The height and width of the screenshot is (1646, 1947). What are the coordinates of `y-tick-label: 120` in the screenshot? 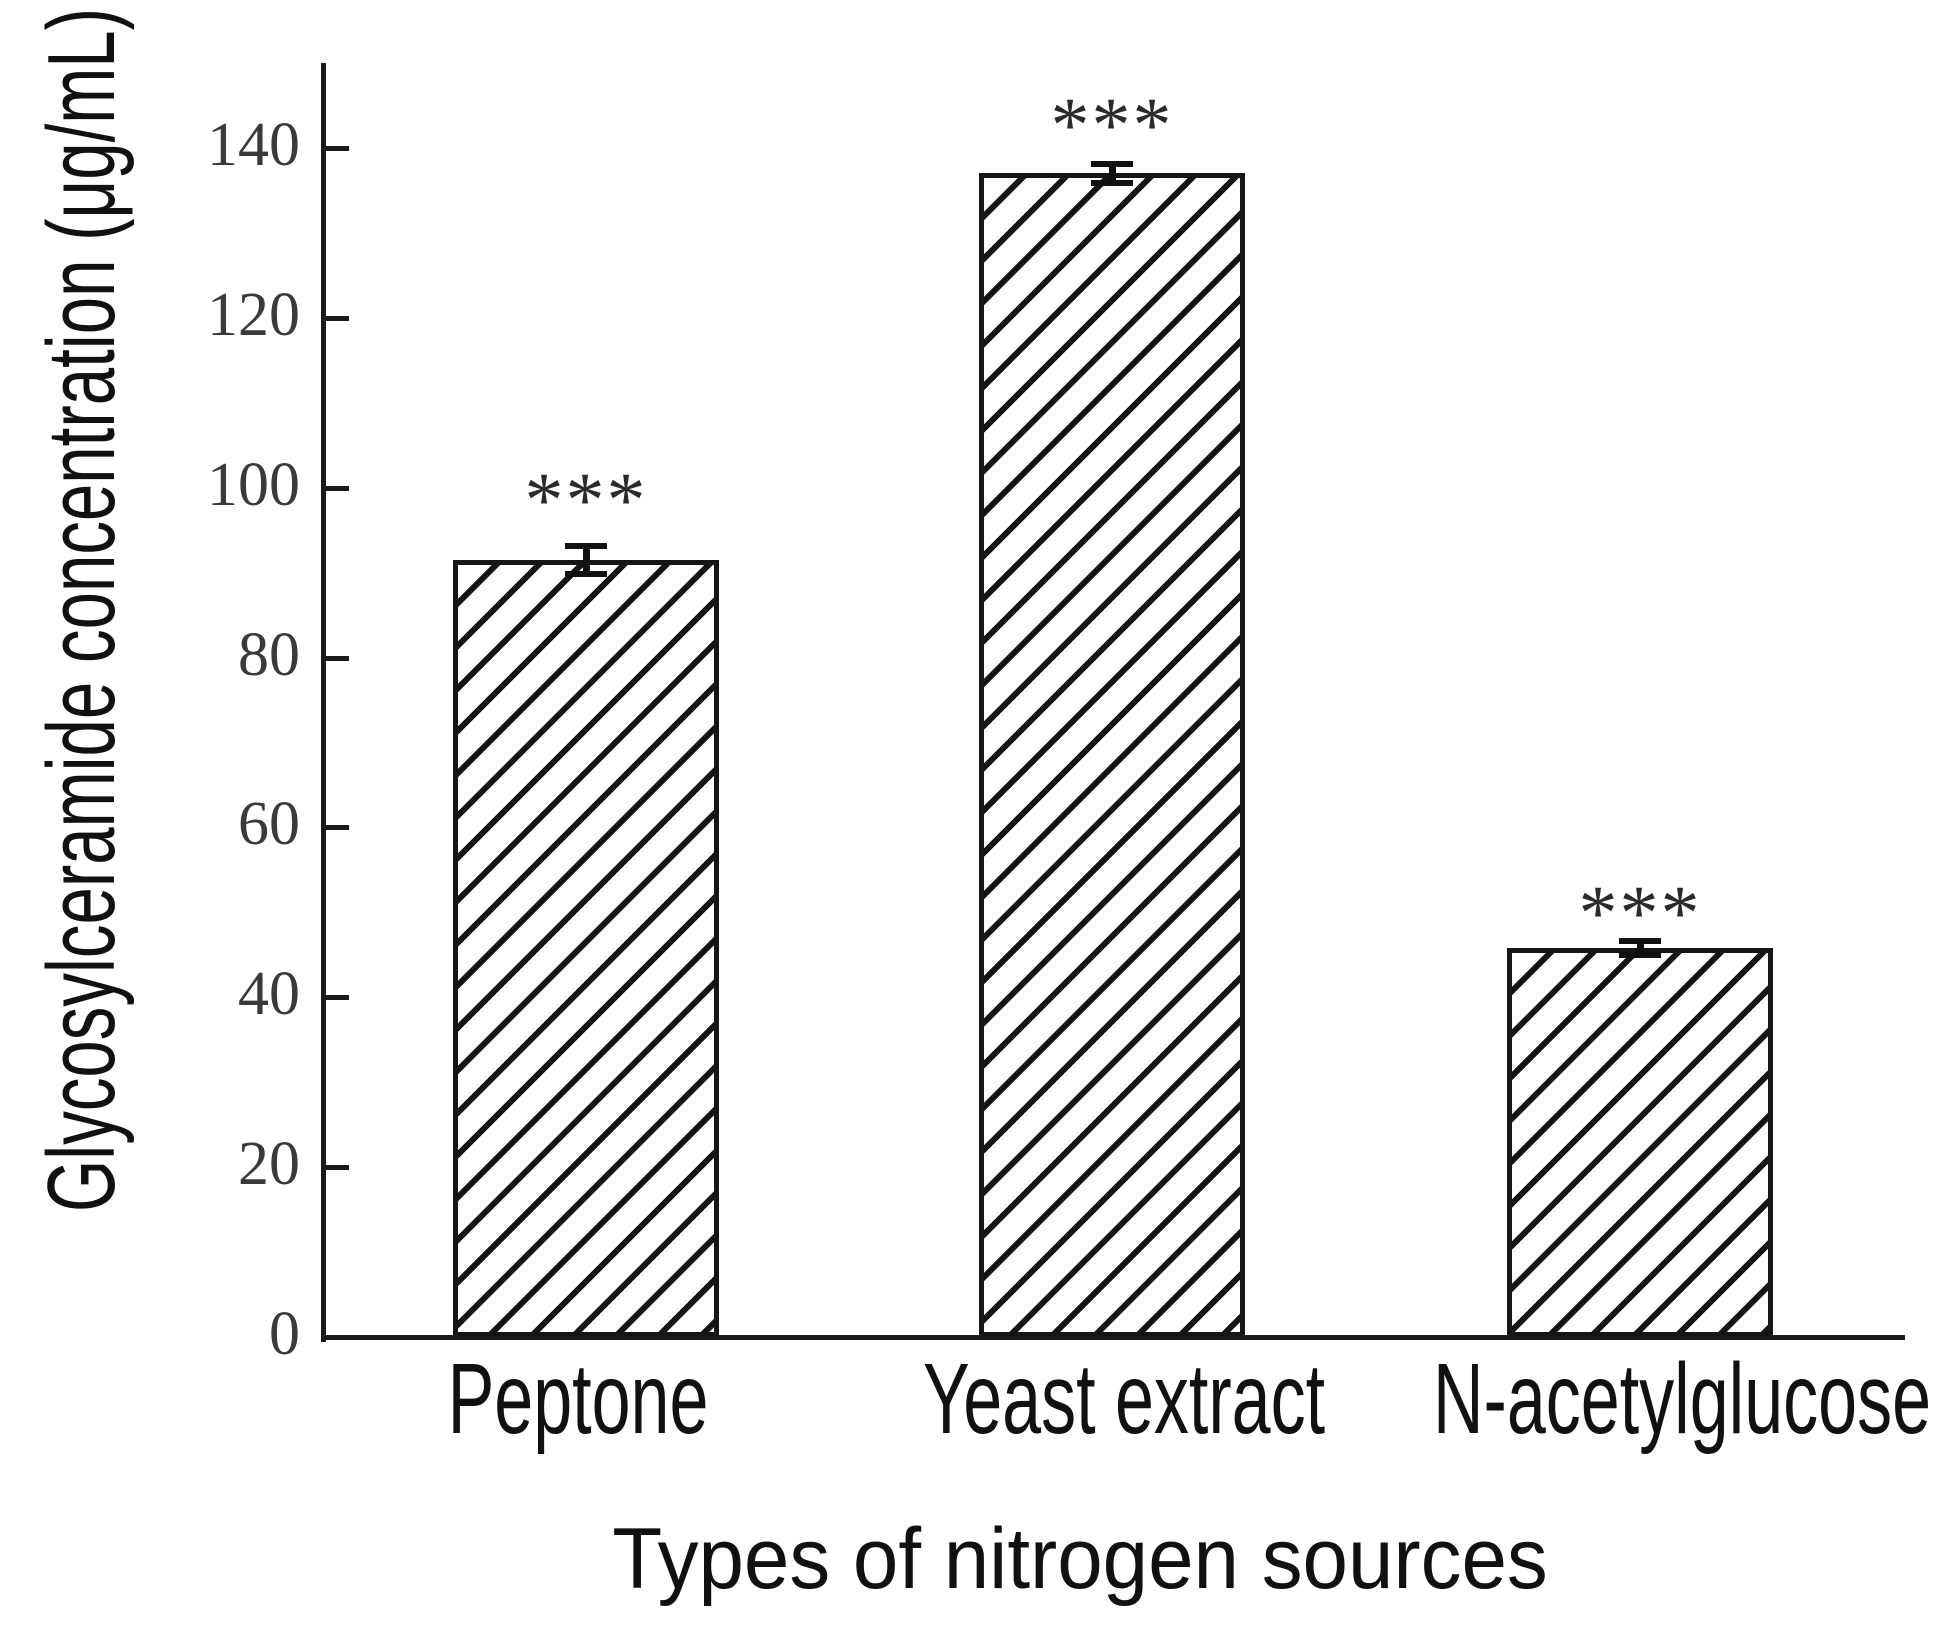 It's located at (253, 314).